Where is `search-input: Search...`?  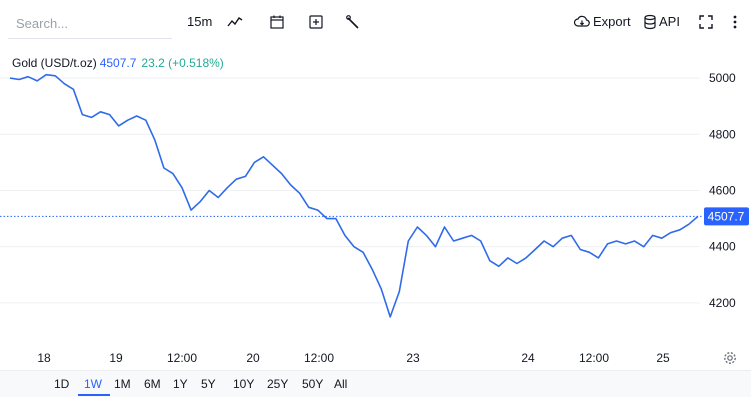 search-input: Search... is located at coordinates (90, 24).